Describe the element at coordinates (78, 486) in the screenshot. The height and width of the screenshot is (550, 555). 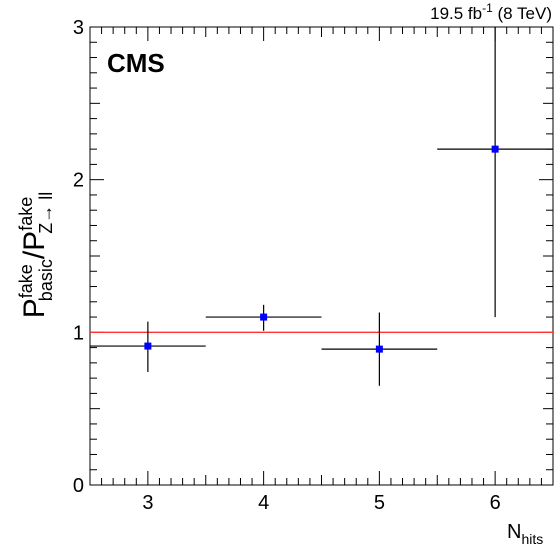
I see `y-tick-label: 0` at that location.